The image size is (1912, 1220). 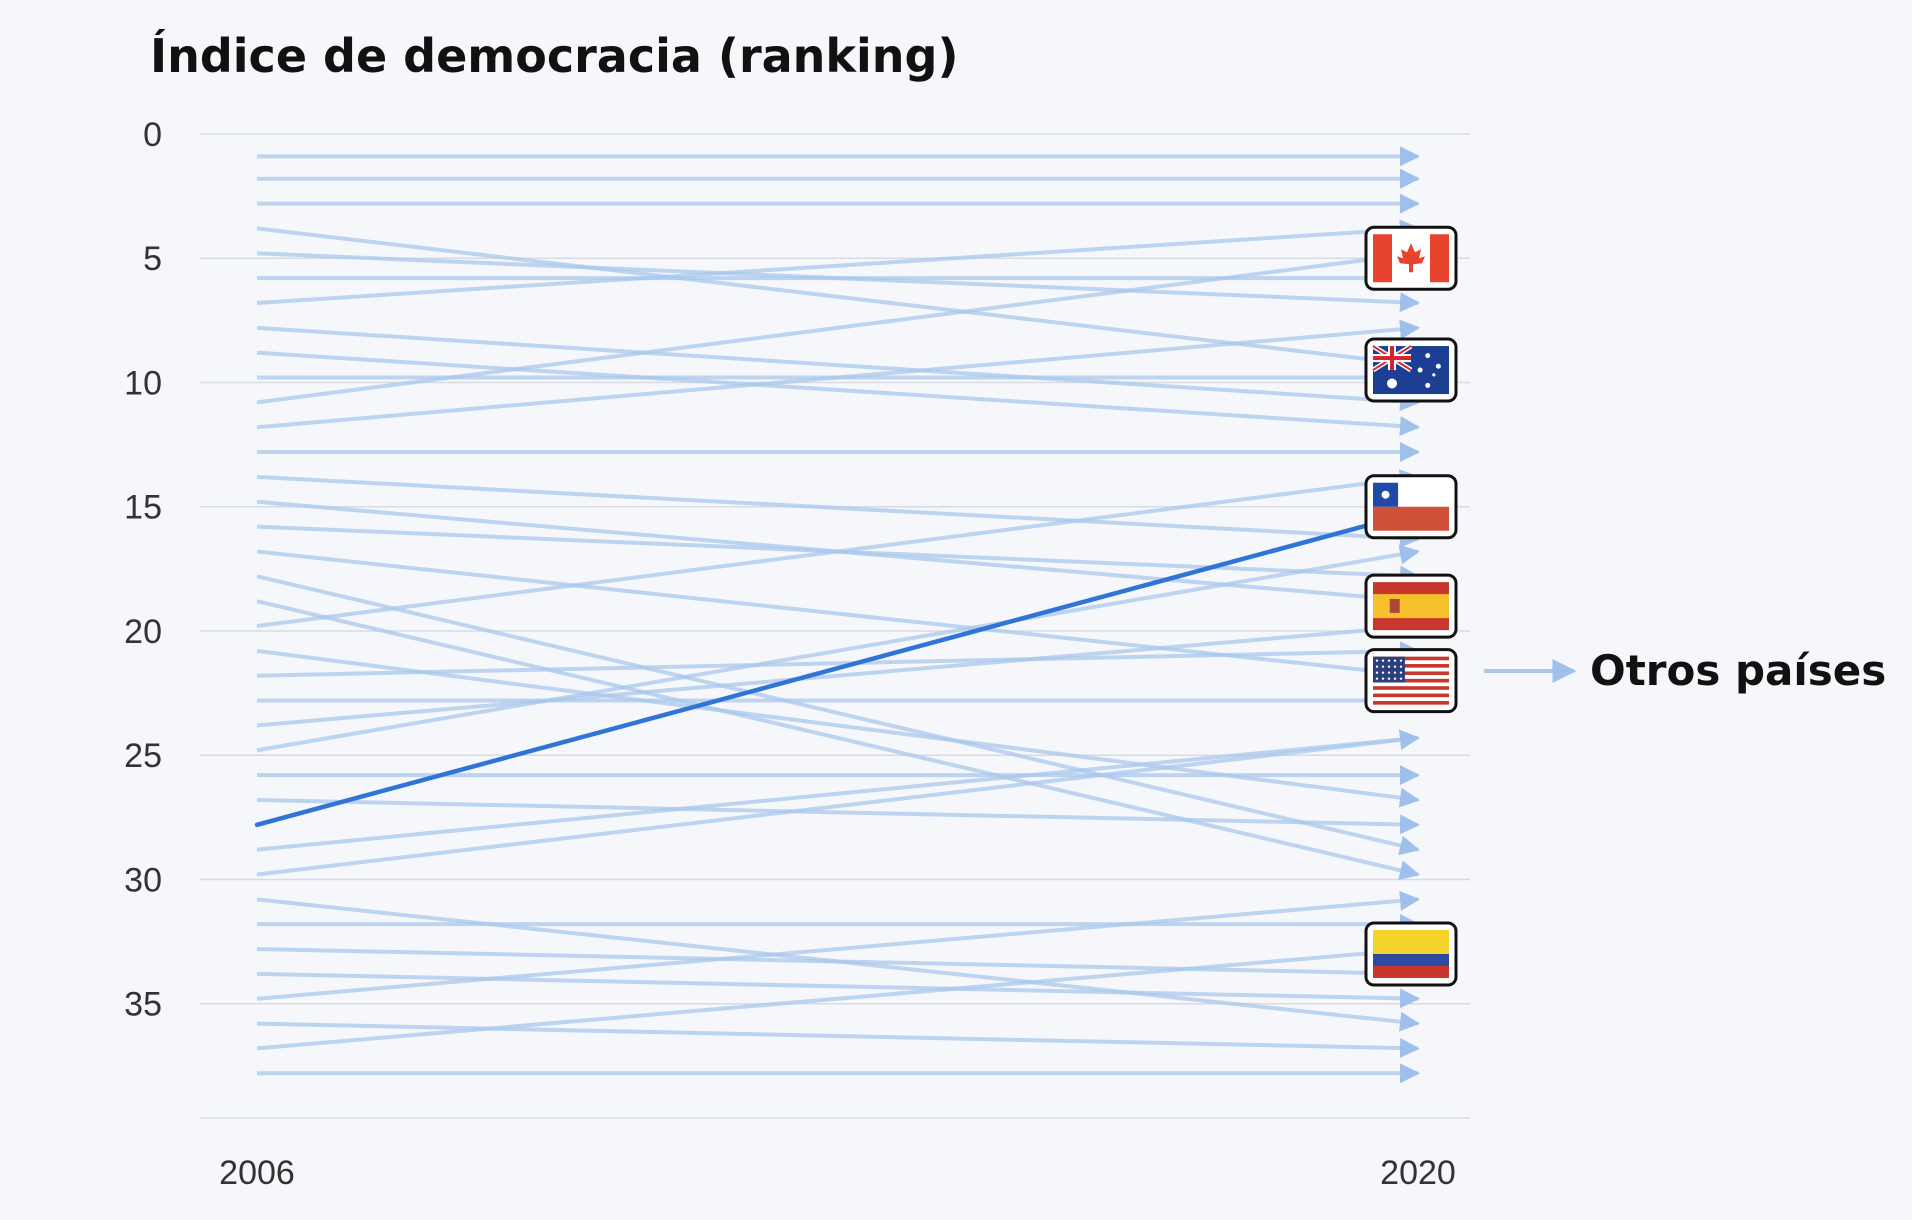 I want to click on x-tick-label: 2006, so click(x=257, y=1173).